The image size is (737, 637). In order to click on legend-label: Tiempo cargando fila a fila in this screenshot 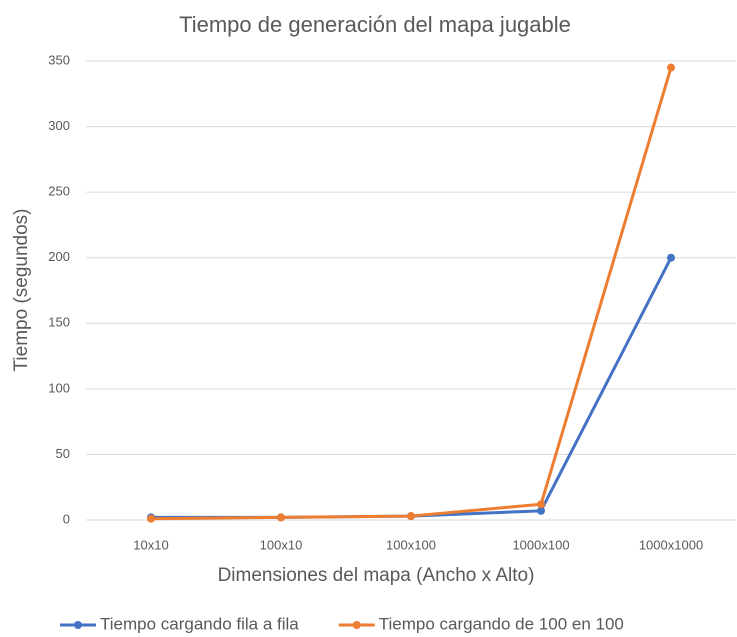, I will do `click(199, 623)`.